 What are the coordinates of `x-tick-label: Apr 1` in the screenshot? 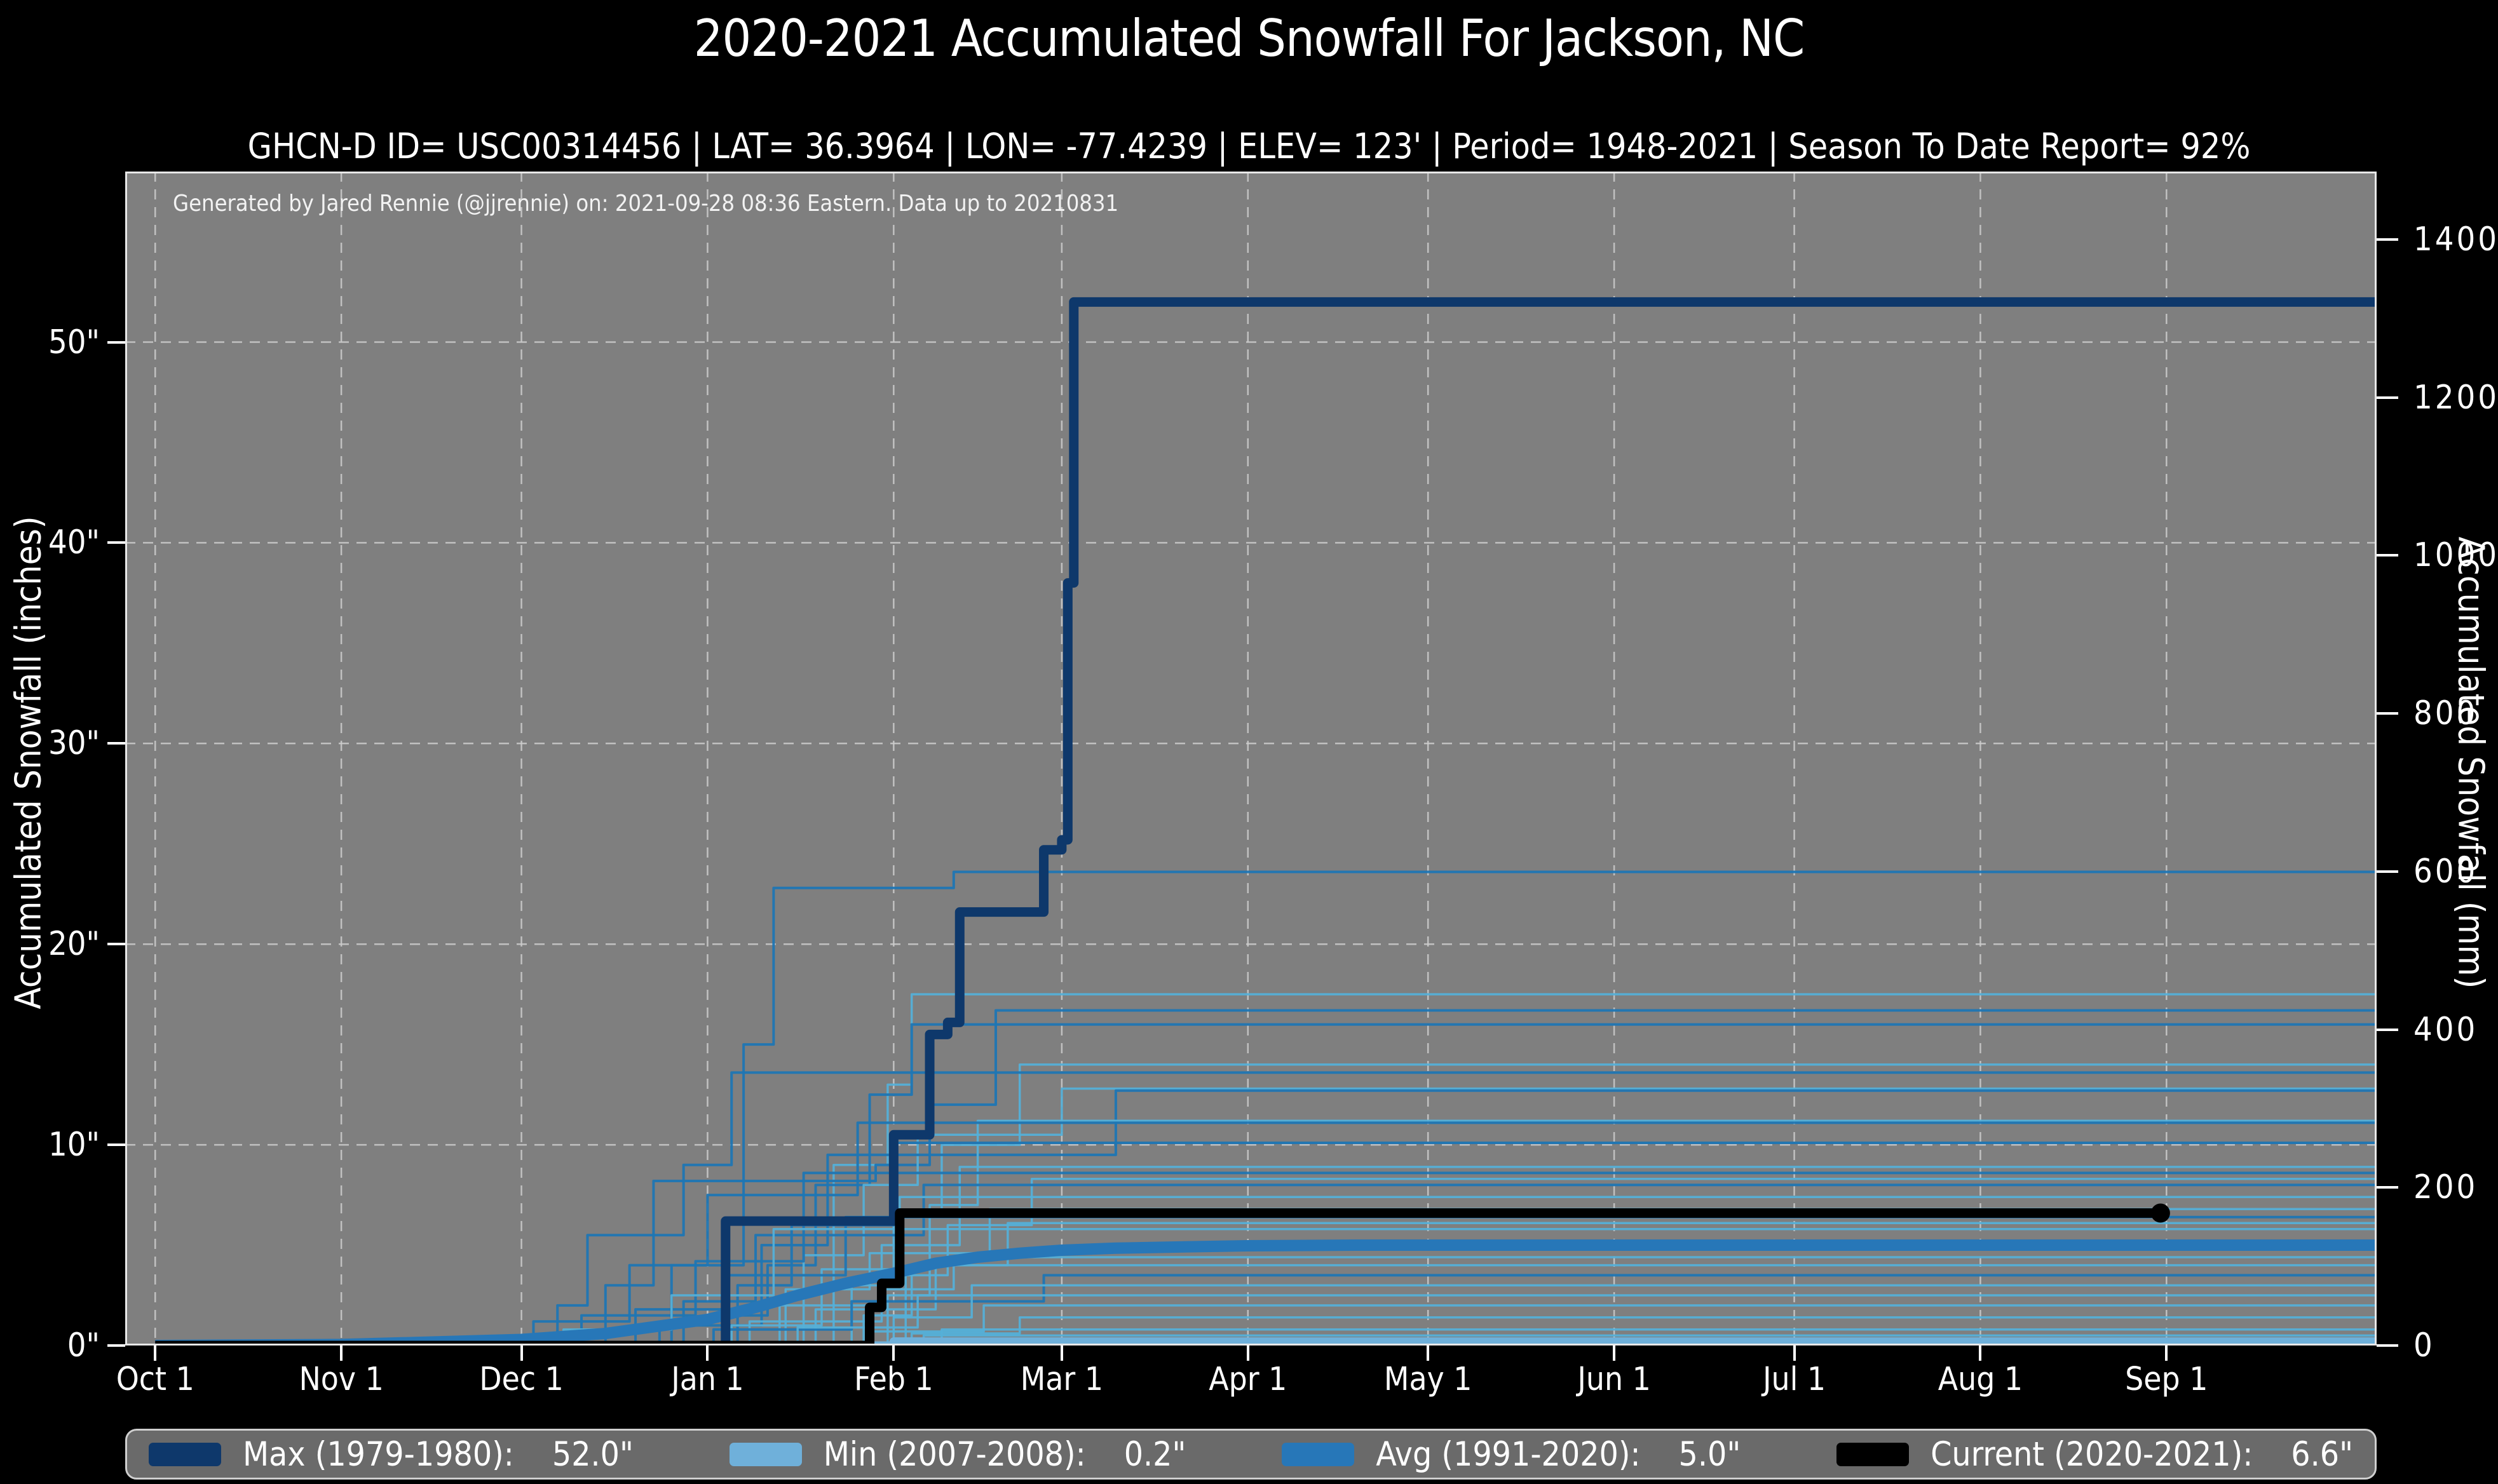 It's located at (1248, 1379).